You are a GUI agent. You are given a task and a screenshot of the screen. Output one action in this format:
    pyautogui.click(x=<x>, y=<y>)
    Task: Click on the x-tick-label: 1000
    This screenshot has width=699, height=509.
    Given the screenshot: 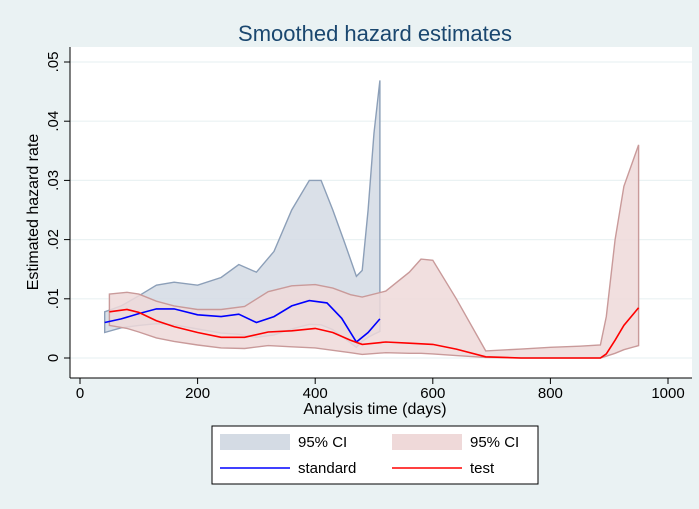 What is the action you would take?
    pyautogui.click(x=667, y=393)
    